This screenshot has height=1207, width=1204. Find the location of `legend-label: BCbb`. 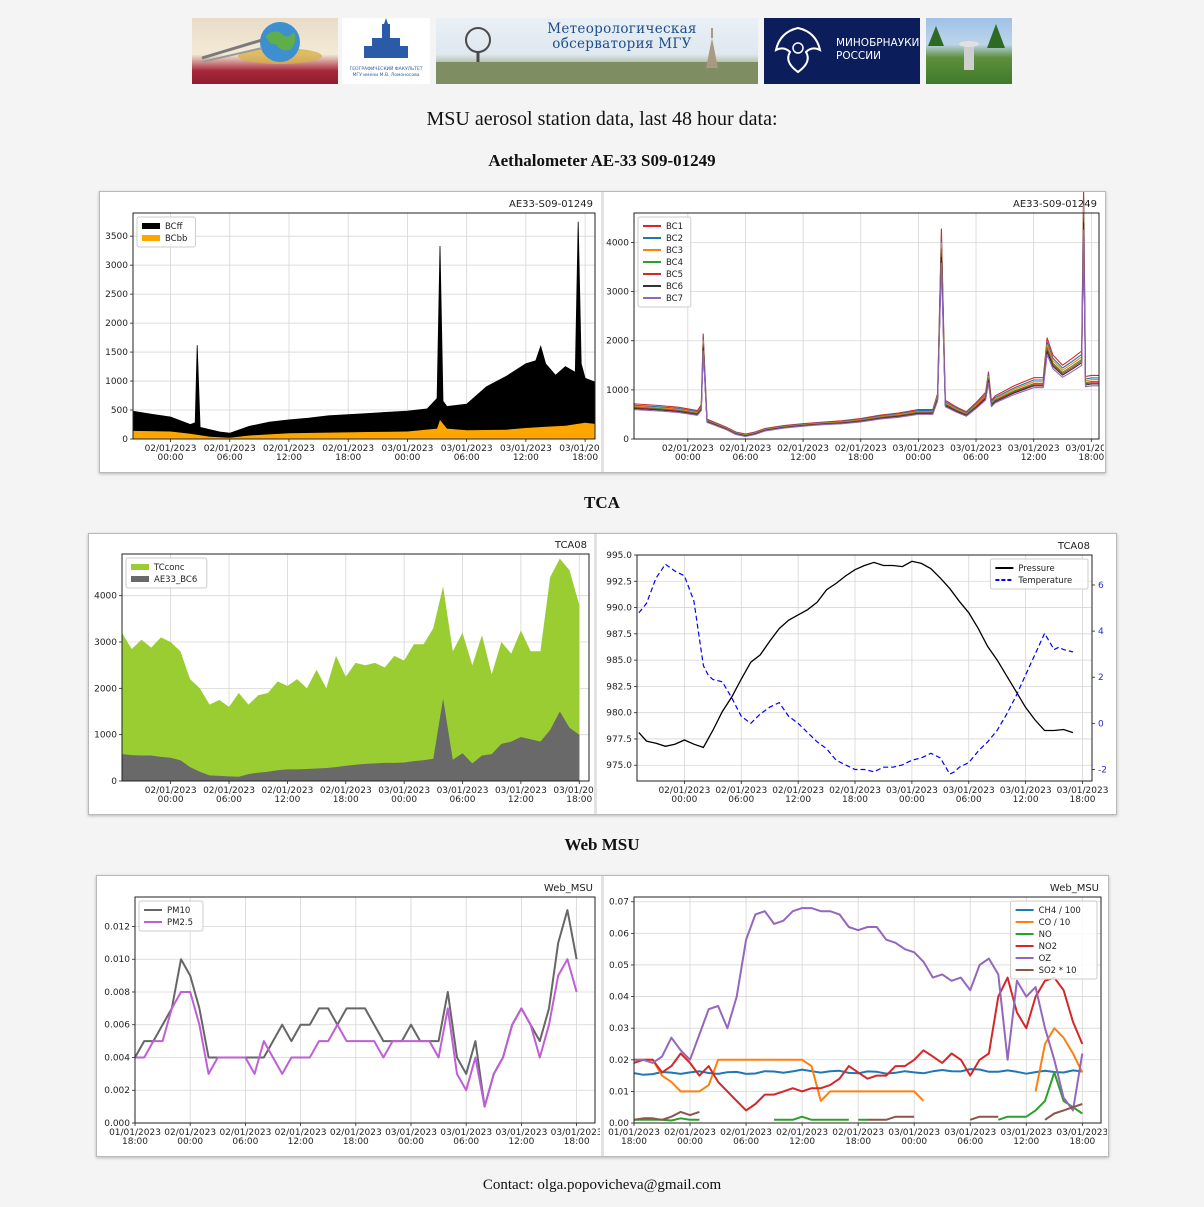

legend-label: BCbb is located at coordinates (176, 239).